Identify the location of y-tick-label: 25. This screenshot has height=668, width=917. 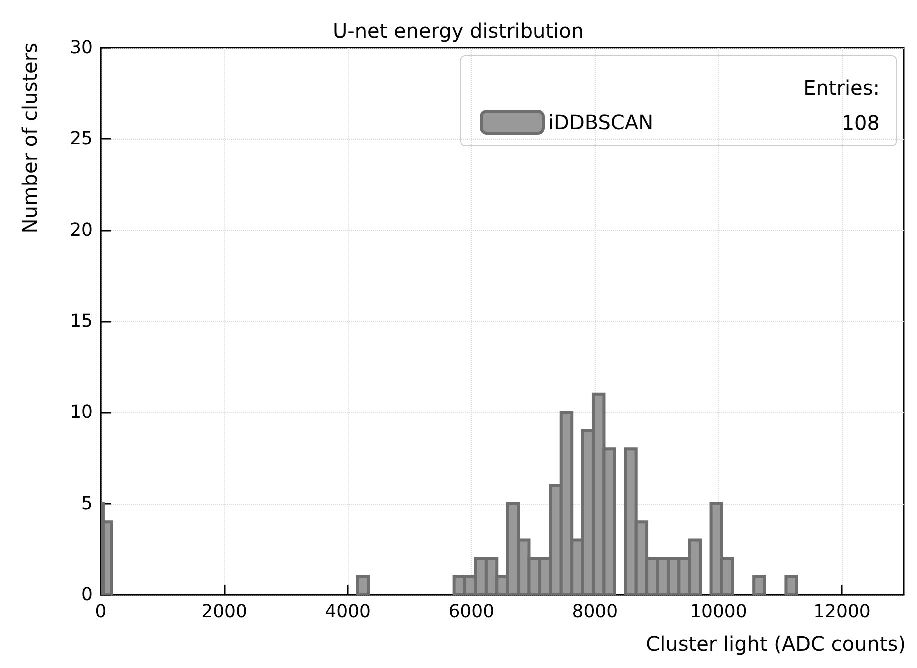
(81, 139).